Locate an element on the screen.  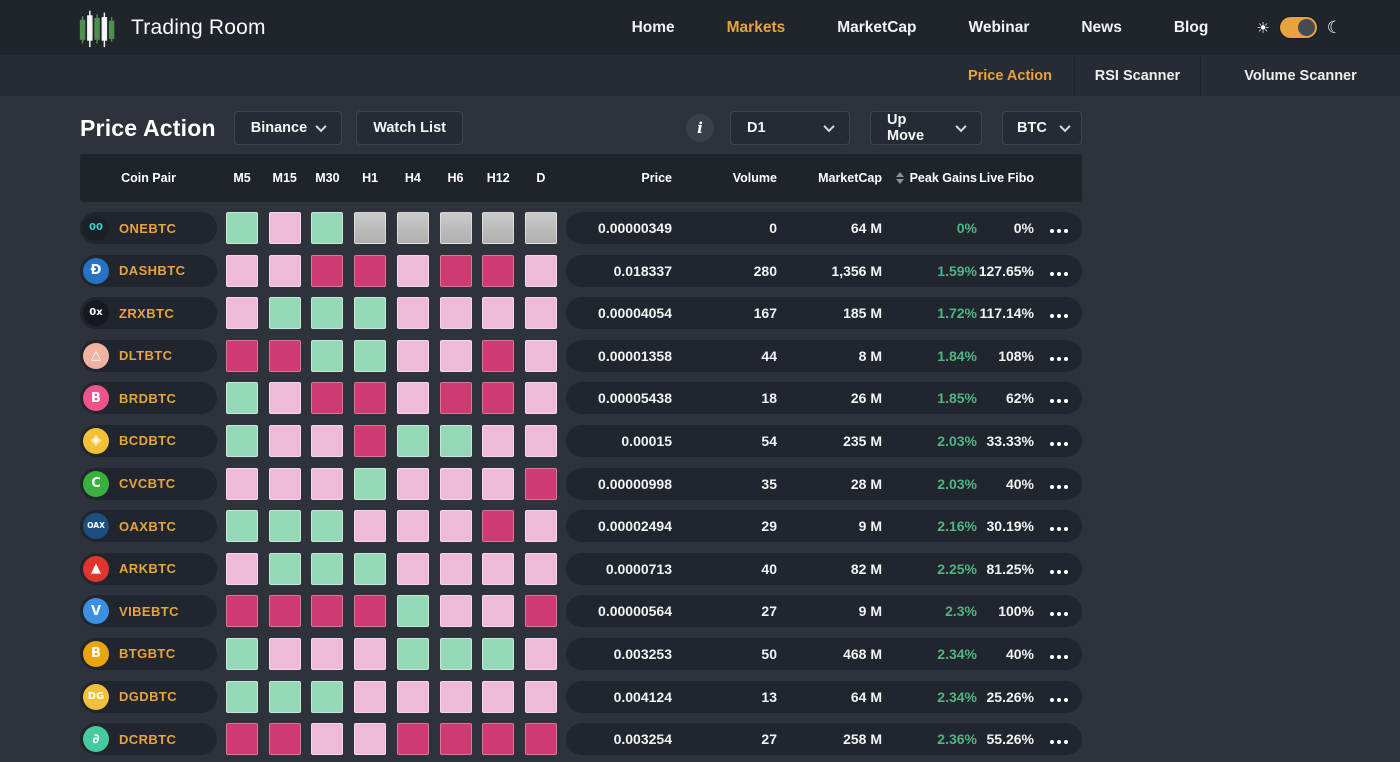
direction-select: Up Move is located at coordinates (926, 128).